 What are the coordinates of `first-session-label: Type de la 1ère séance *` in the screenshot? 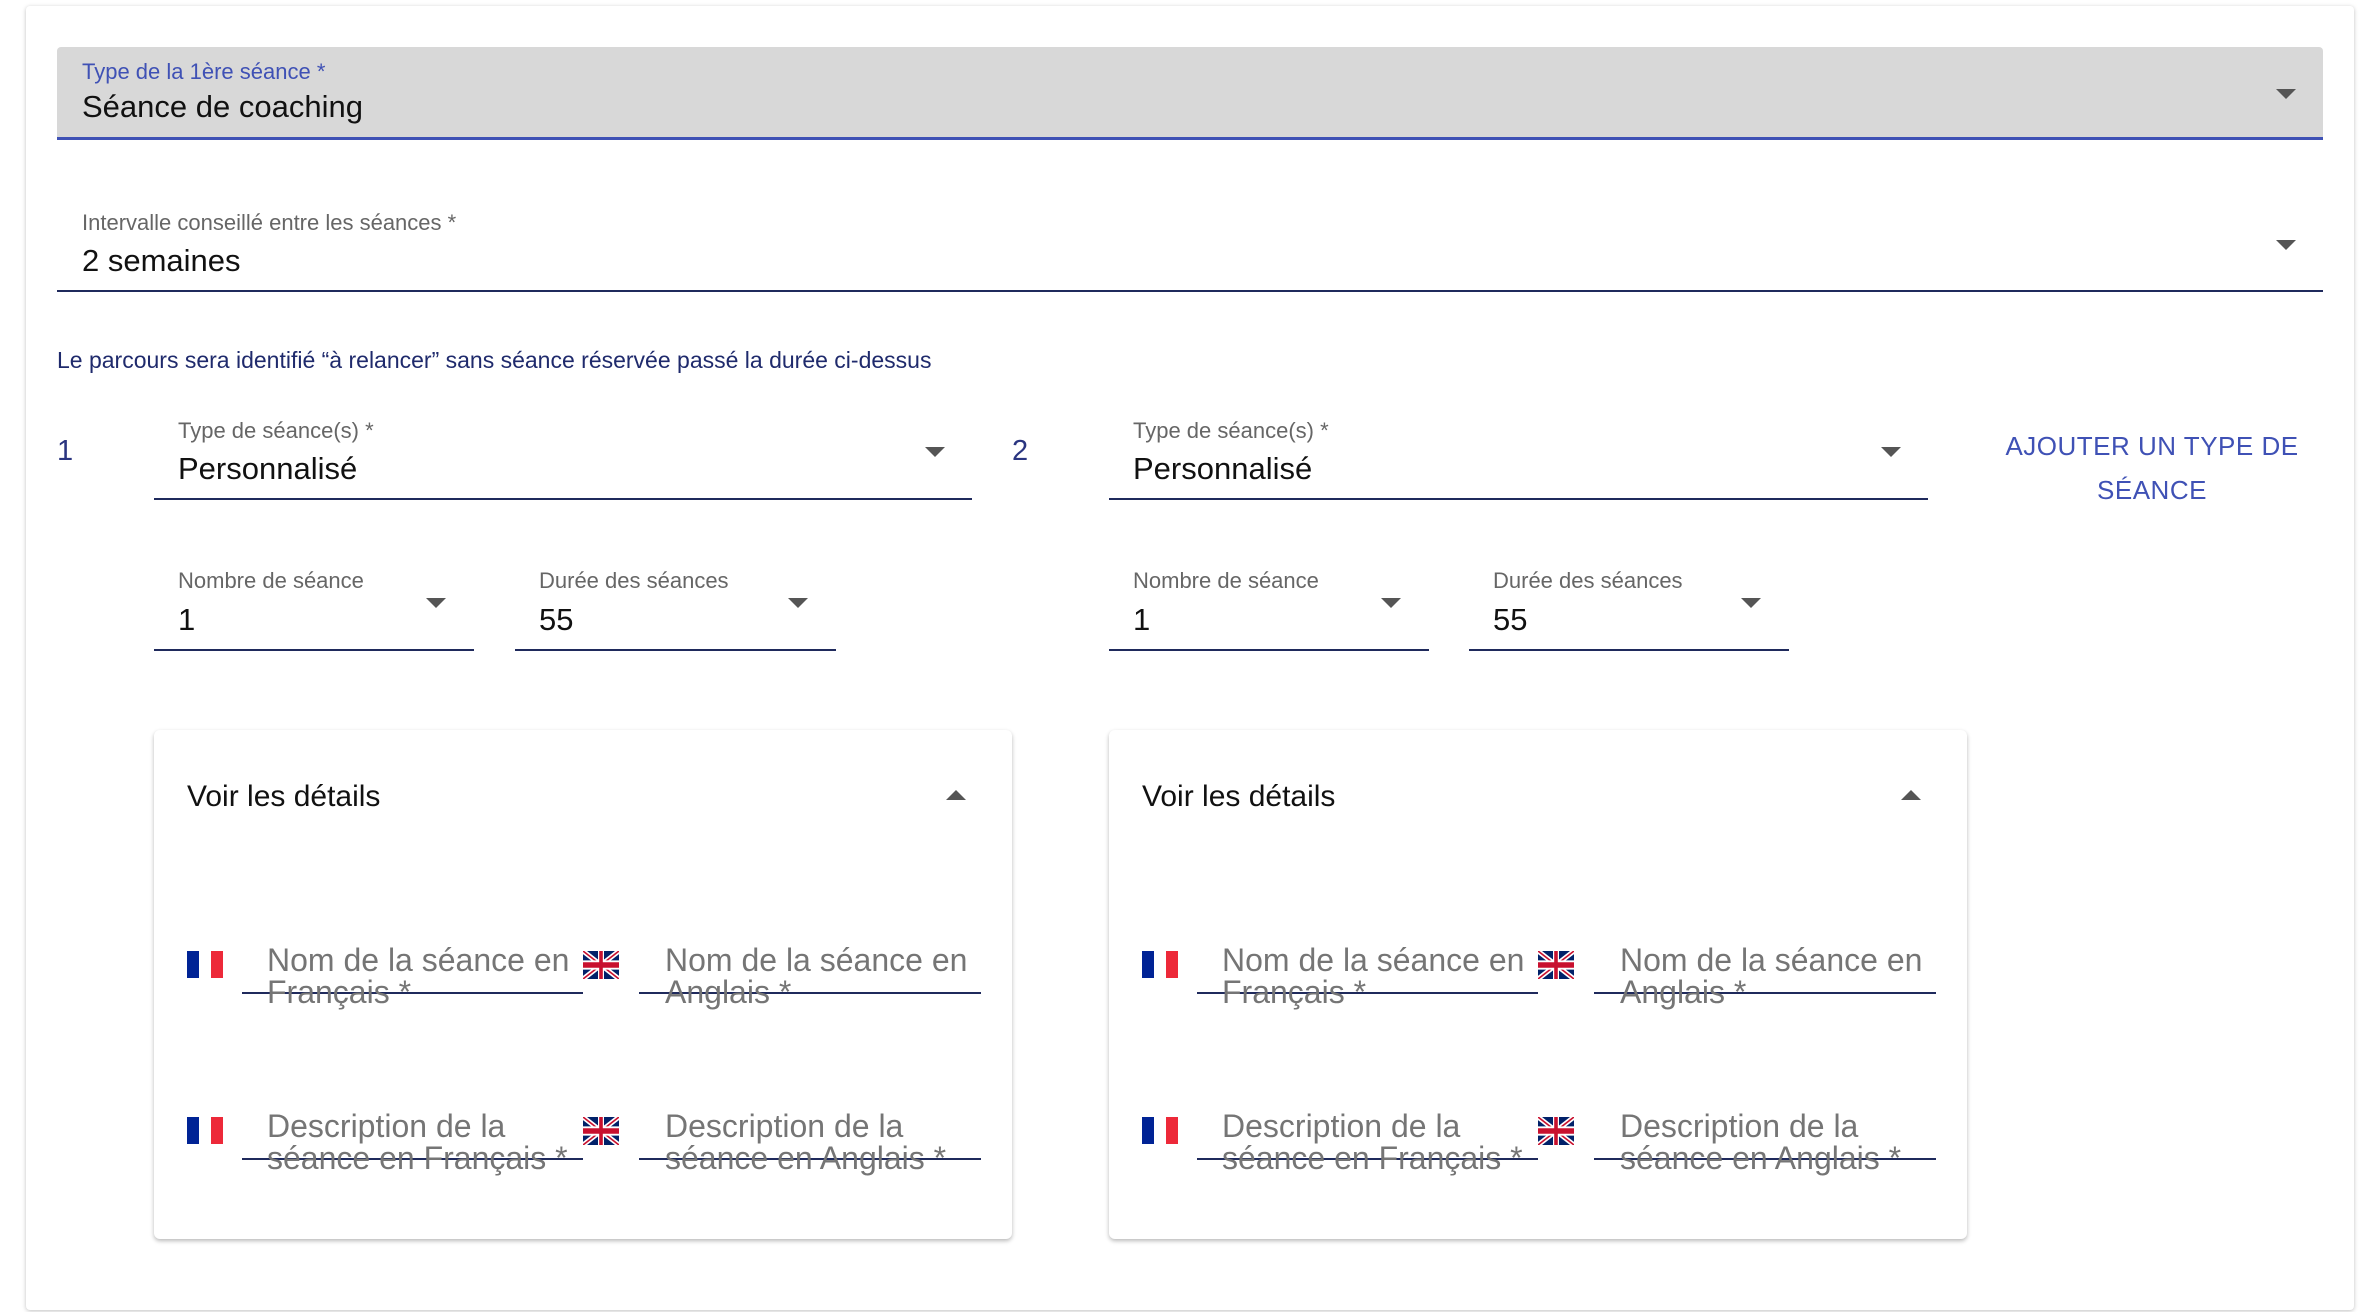 It's located at (204, 71).